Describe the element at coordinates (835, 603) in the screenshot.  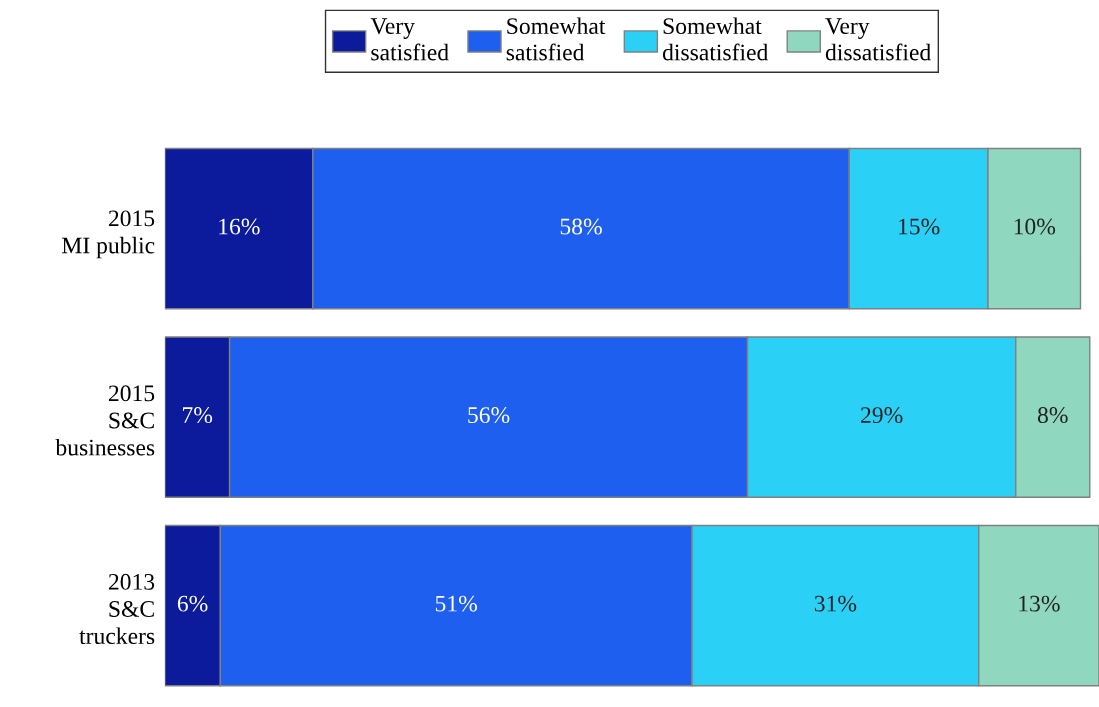
I see `data-label: 31%` at that location.